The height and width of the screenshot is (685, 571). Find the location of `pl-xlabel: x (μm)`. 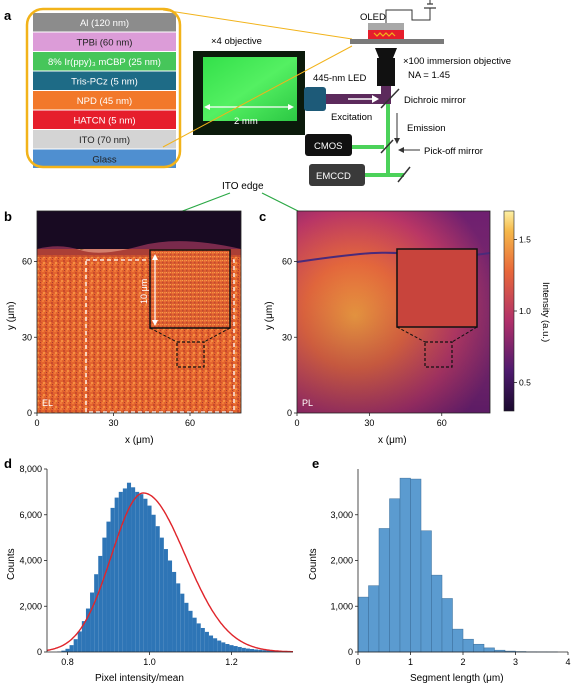

pl-xlabel: x (μm) is located at coordinates (392, 440).